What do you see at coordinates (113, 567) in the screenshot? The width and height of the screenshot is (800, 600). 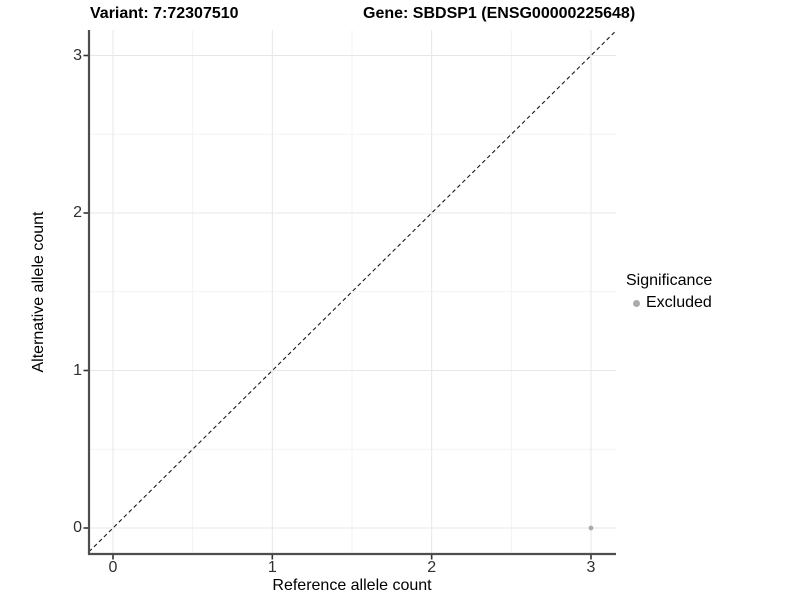 I see `x-tick-label: 0` at bounding box center [113, 567].